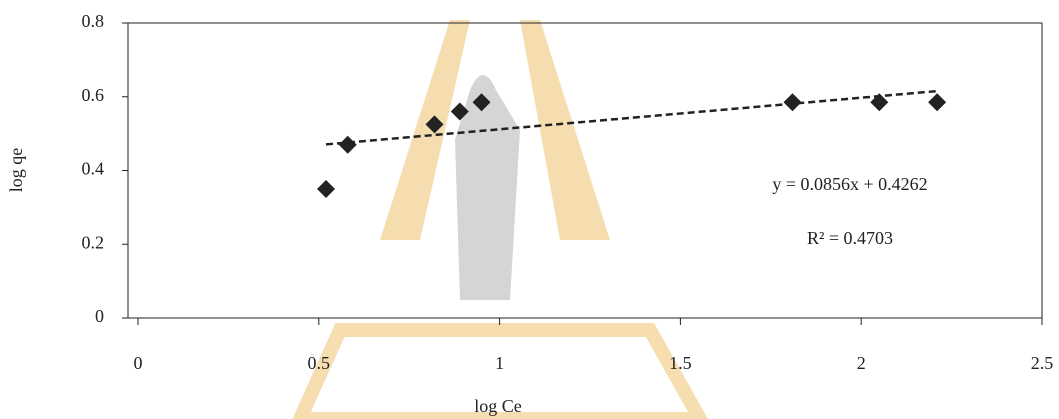 The width and height of the screenshot is (1059, 419). What do you see at coordinates (16, 170) in the screenshot?
I see `y-axis-title: log qe` at bounding box center [16, 170].